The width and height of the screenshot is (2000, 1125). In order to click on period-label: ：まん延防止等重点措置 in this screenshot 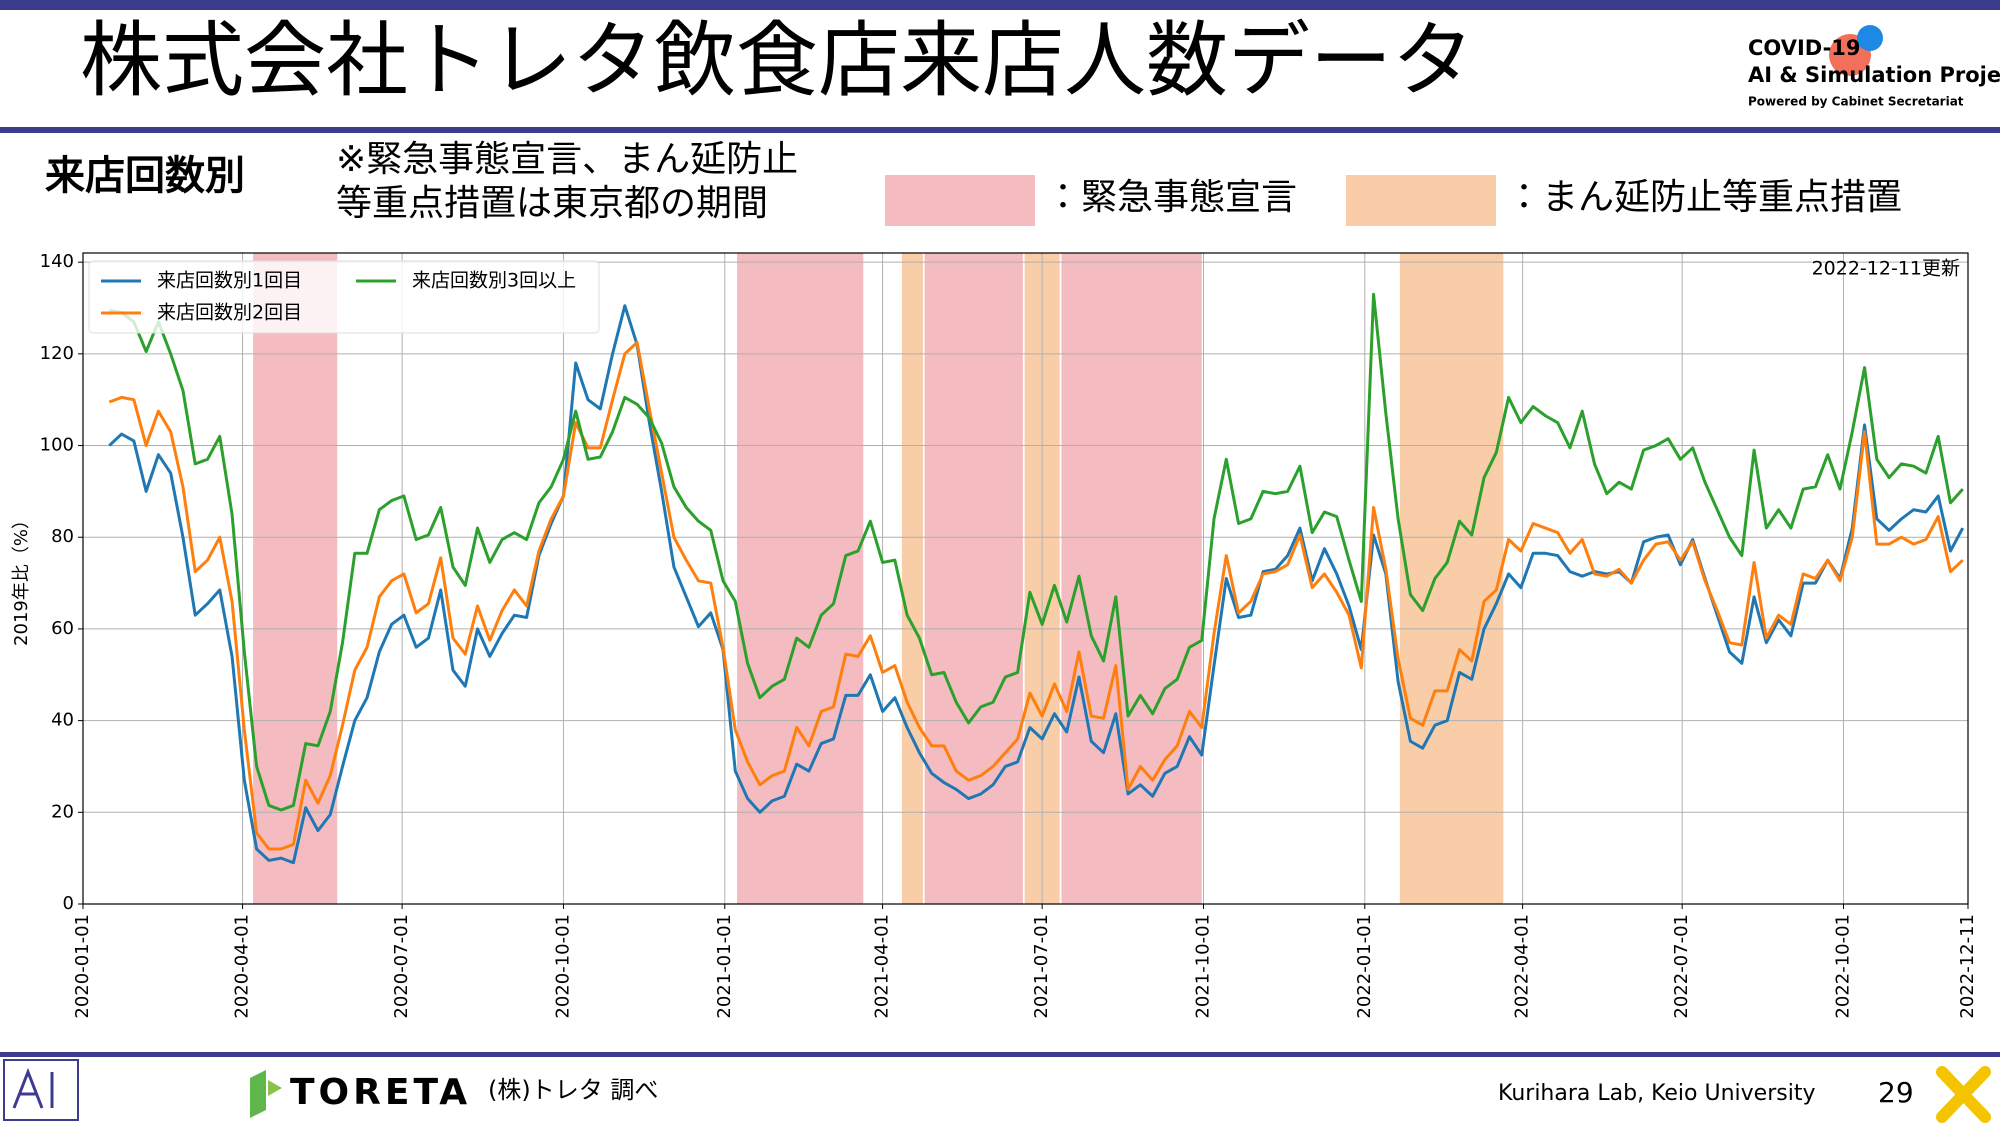, I will do `click(1704, 197)`.